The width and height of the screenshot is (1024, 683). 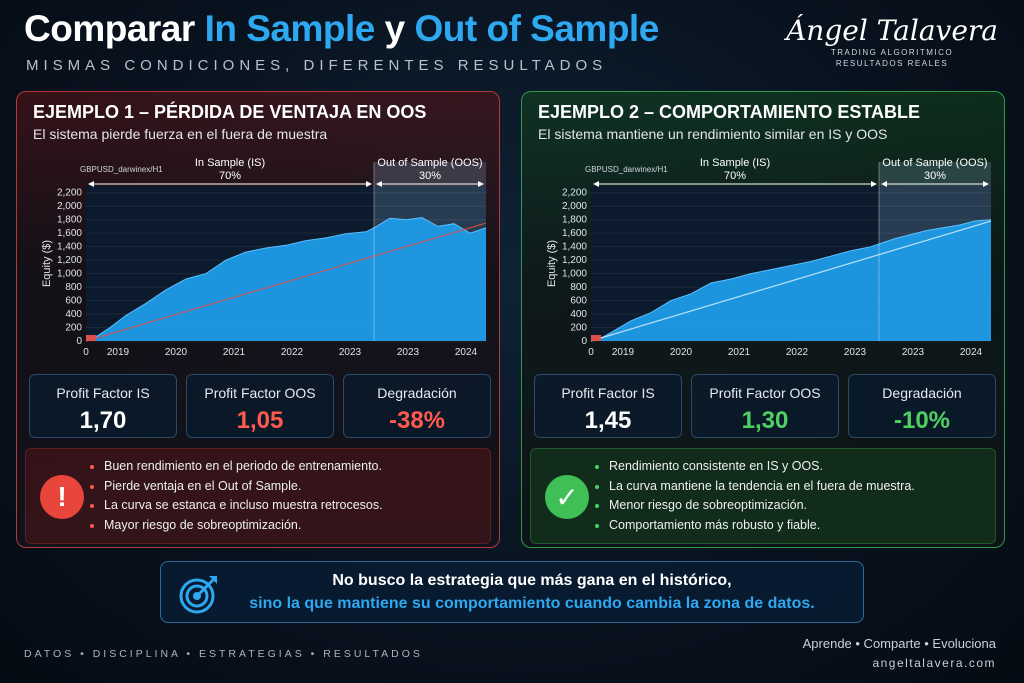 What do you see at coordinates (739, 352) in the screenshot?
I see `x-tick-label: 2021` at bounding box center [739, 352].